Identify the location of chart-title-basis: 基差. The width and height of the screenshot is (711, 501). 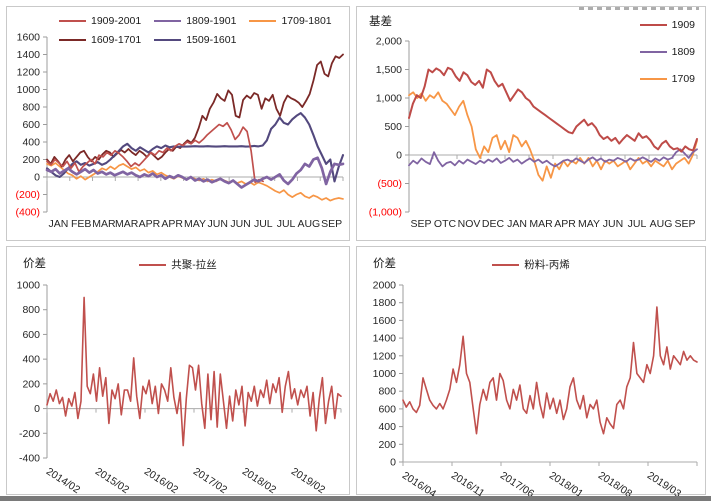
(380, 22).